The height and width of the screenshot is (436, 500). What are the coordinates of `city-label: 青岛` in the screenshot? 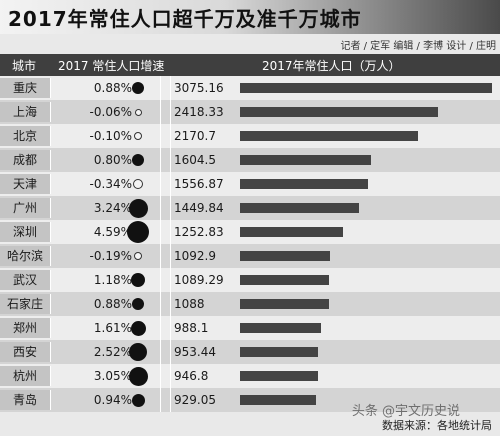 It's located at (25, 400).